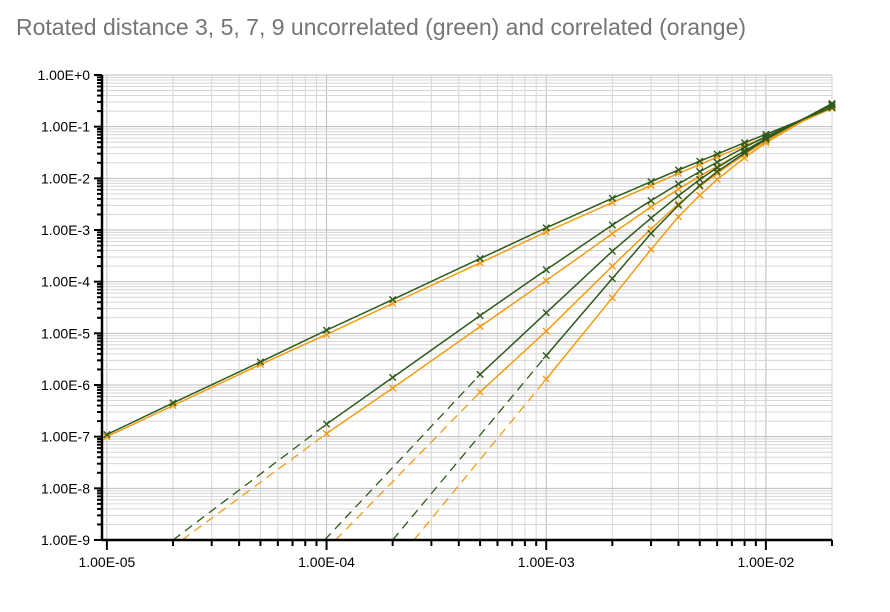  I want to click on y-tick-label: 1.00E-6, so click(65, 385).